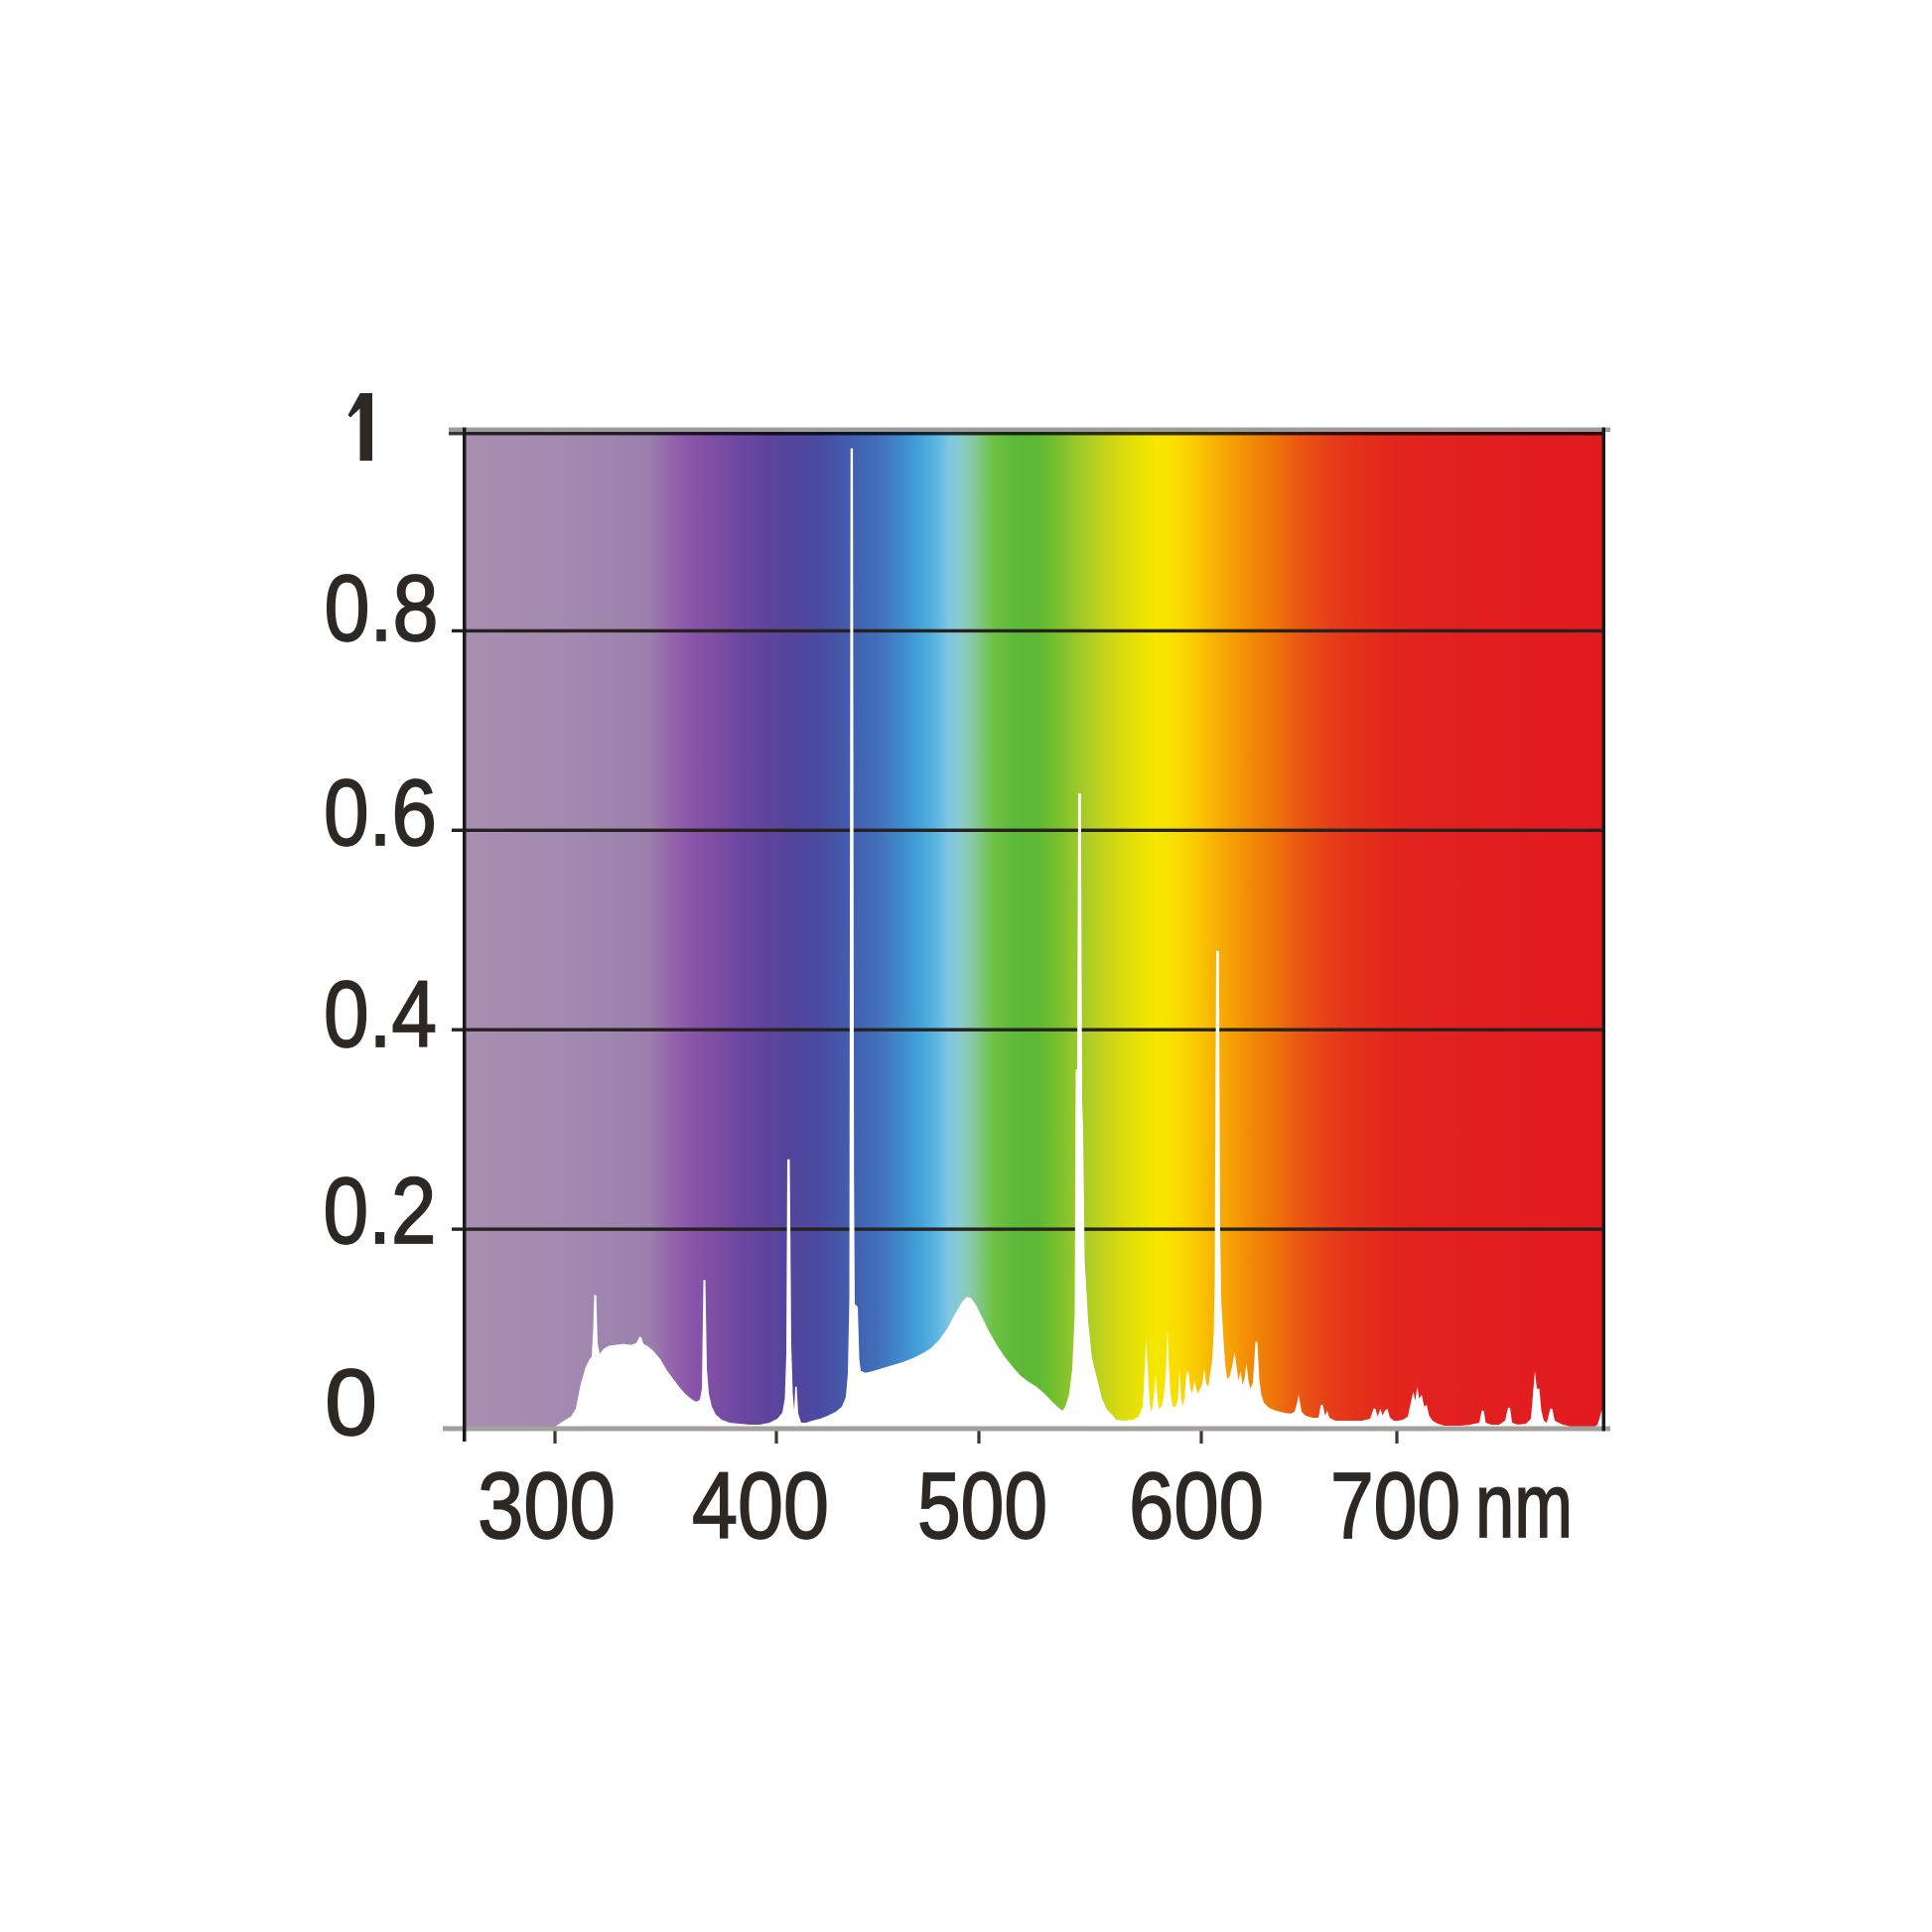 The image size is (1932, 1932). I want to click on svg-text: nm, so click(1524, 1506).